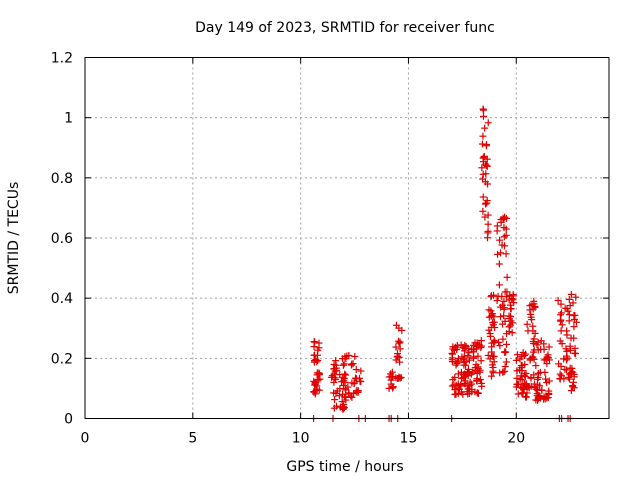  I want to click on y-axis-label: SRMTID / TECUs, so click(14, 238).